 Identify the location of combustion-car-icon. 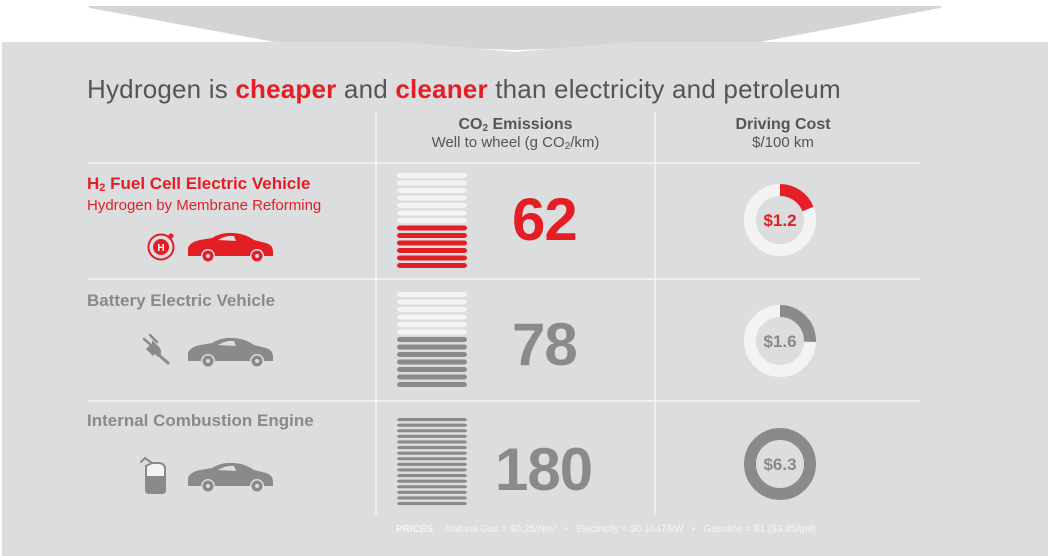
(230, 477).